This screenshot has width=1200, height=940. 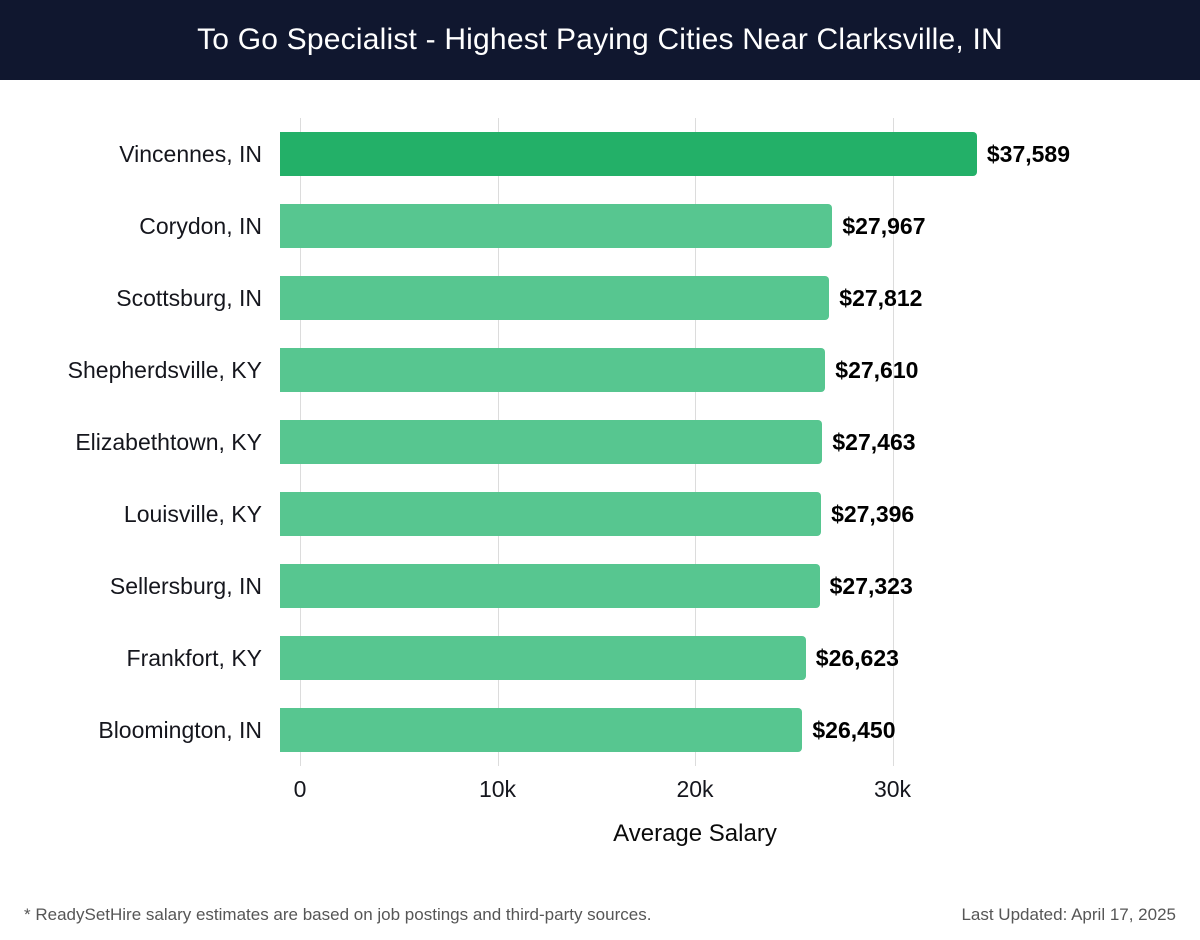 I want to click on value-label: $27,610, so click(x=877, y=369).